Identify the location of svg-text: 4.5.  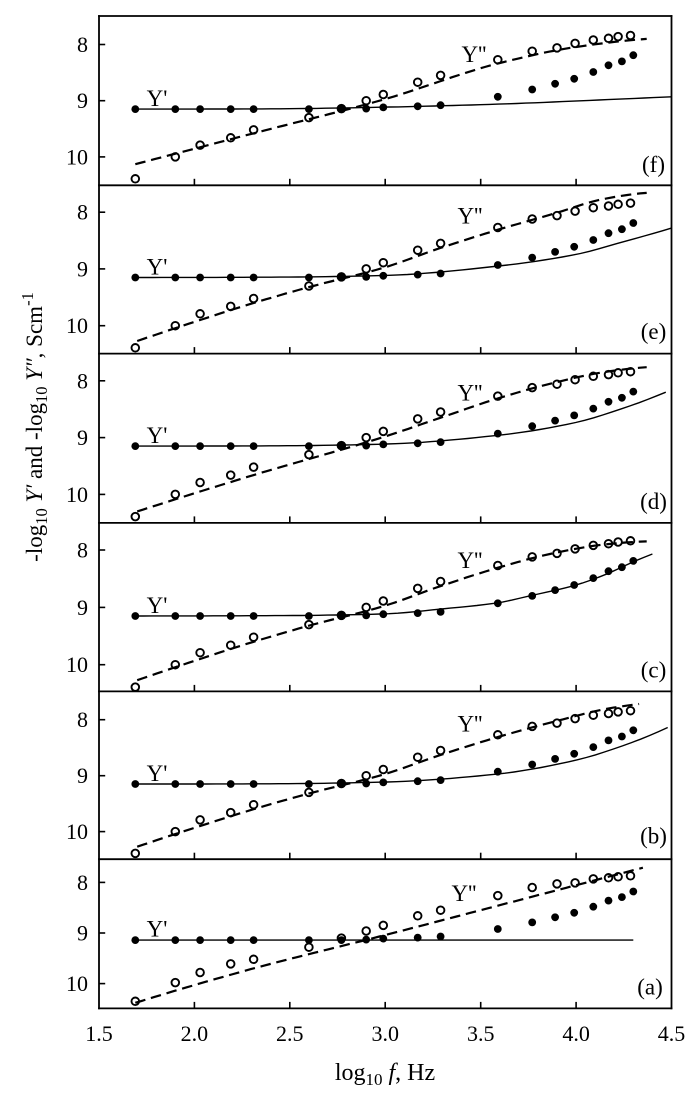
(672, 1033).